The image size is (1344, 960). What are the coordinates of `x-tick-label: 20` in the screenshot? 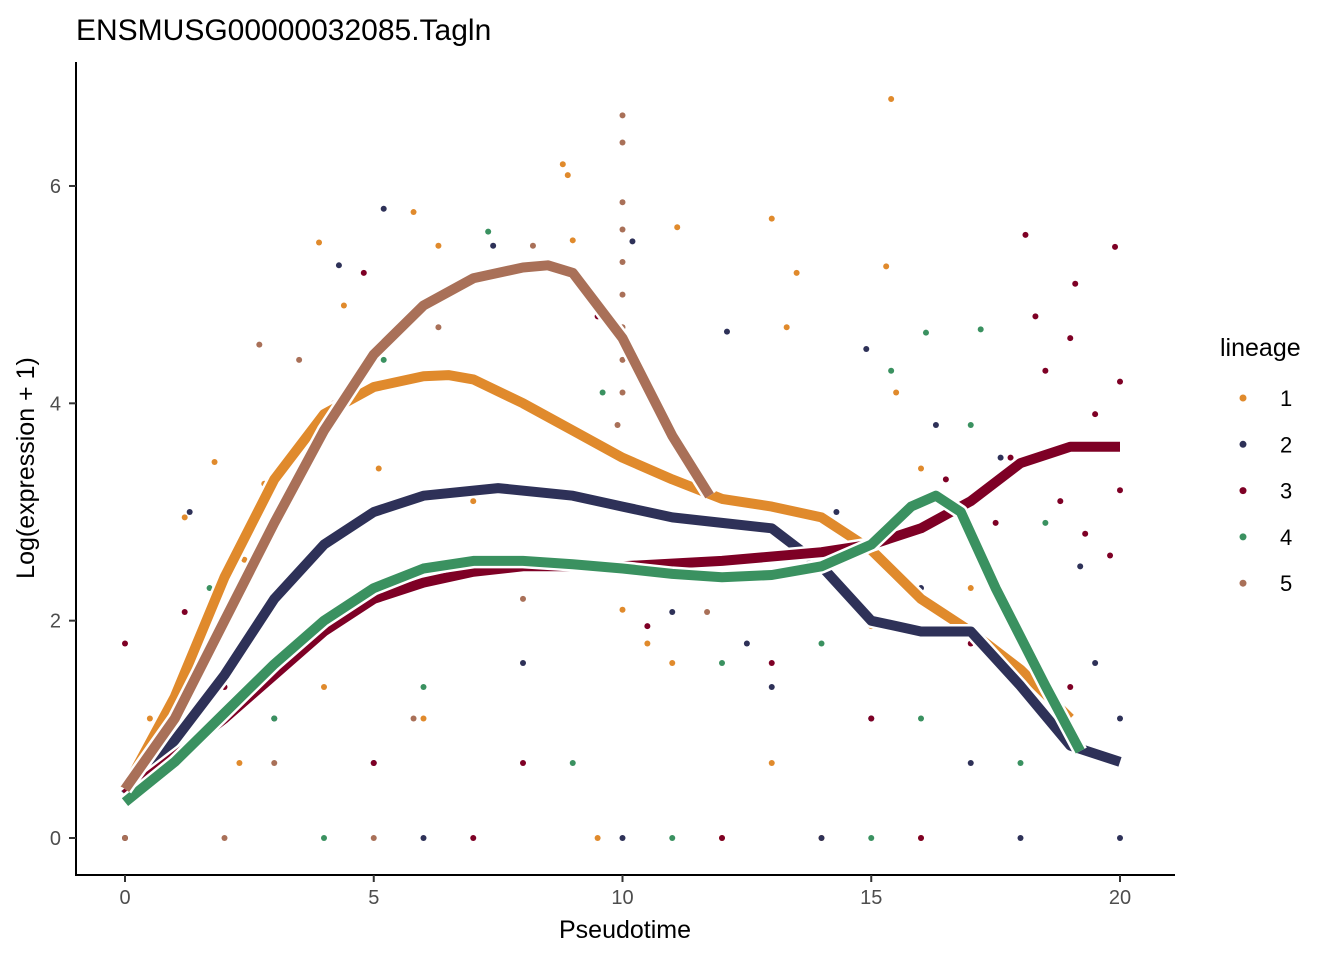 It's located at (1120, 898).